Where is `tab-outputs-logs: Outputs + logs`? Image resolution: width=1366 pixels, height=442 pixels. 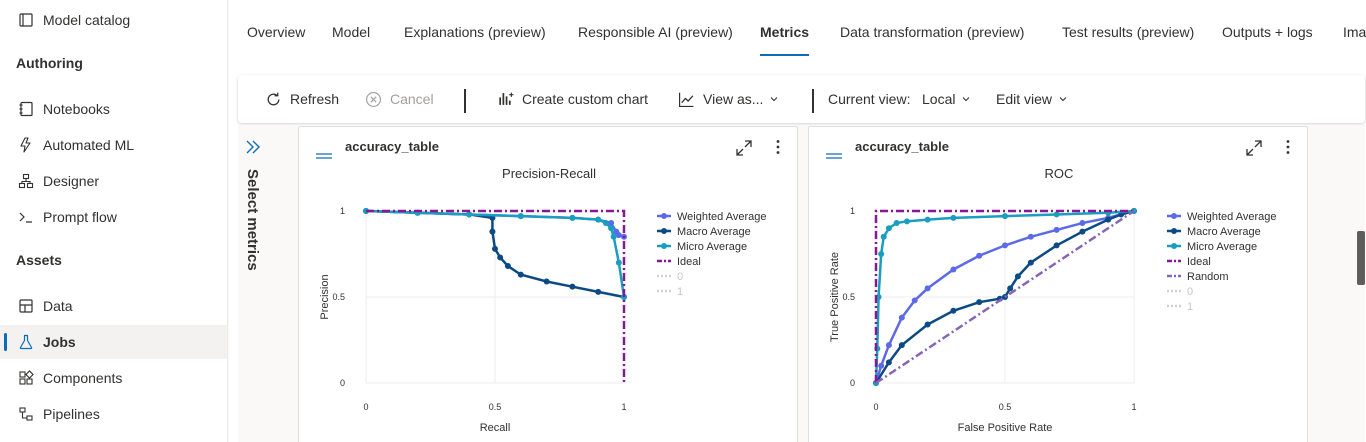
tab-outputs-logs: Outputs + logs is located at coordinates (1267, 32).